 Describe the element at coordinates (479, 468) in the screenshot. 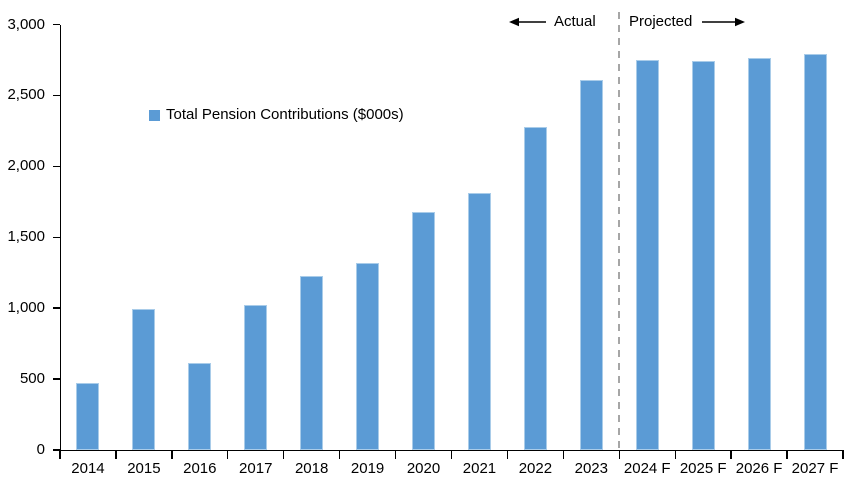

I see `x-tick-label: 2021` at that location.